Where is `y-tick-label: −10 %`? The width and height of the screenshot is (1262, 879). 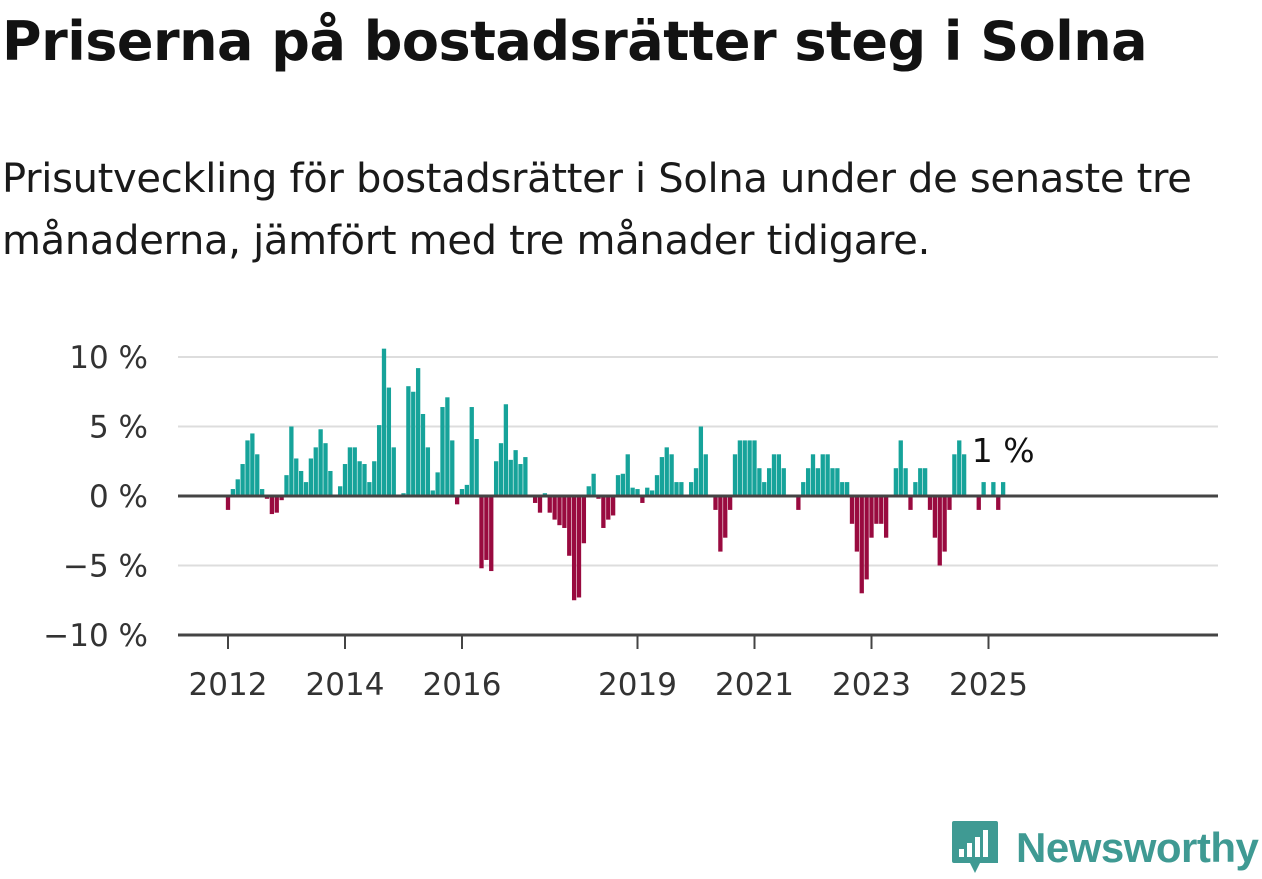 y-tick-label: −10 % is located at coordinates (95, 636).